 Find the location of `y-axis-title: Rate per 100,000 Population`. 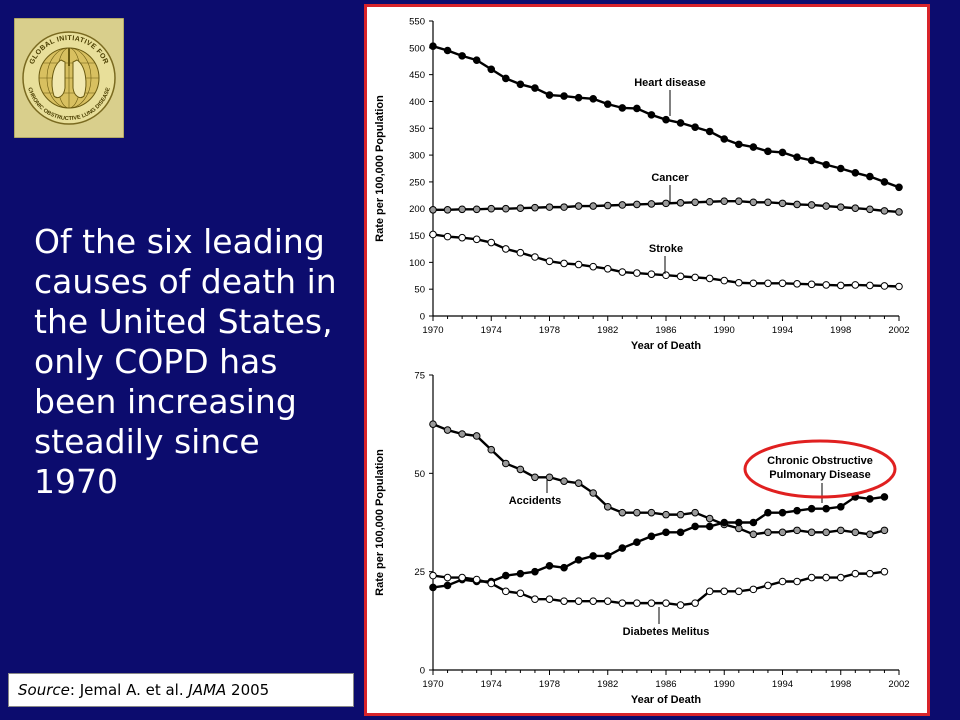

y-axis-title: Rate per 100,000 Population is located at coordinates (380, 168).